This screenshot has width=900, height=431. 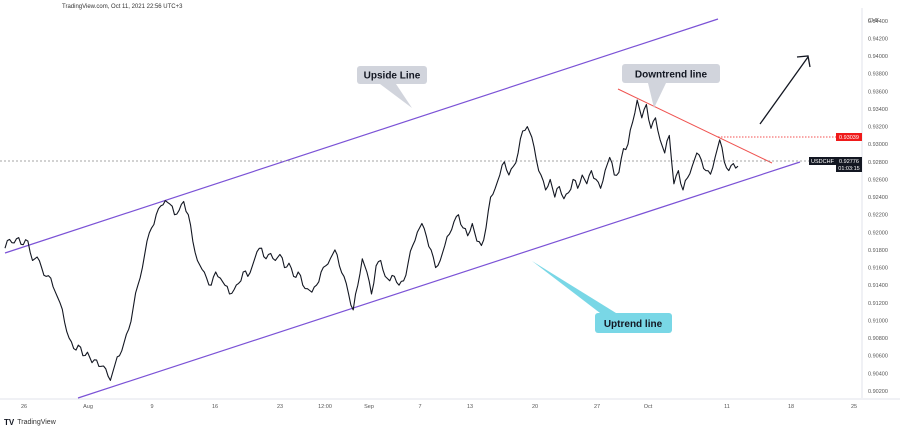 I want to click on tradingview-logo-icon: TV, so click(x=9, y=422).